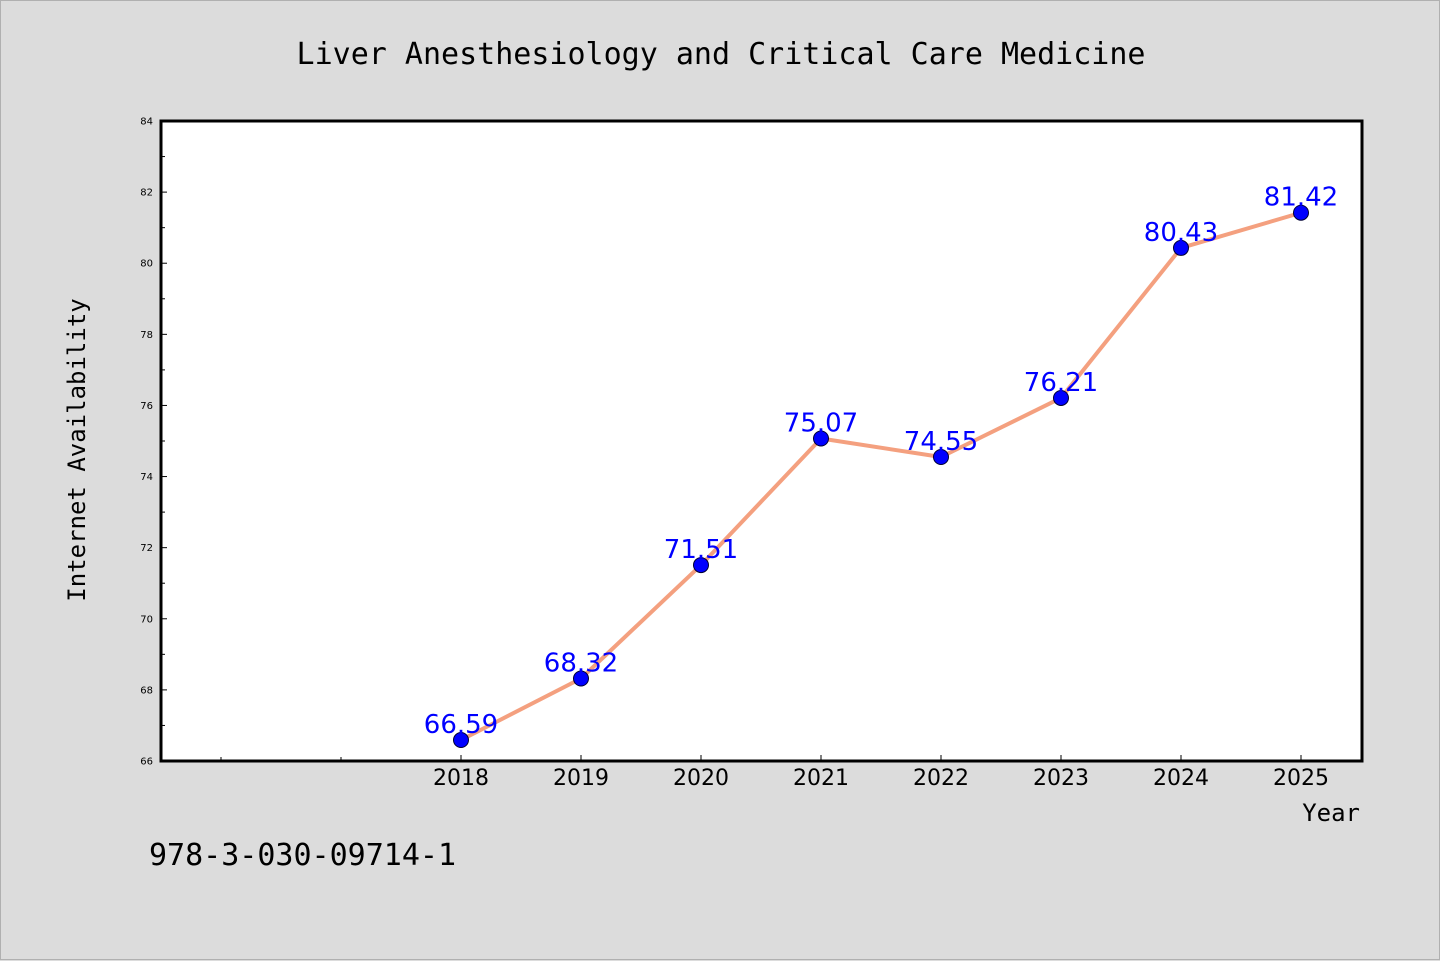 The height and width of the screenshot is (961, 1440). I want to click on y-axis-label: Internet Availability, so click(77, 449).